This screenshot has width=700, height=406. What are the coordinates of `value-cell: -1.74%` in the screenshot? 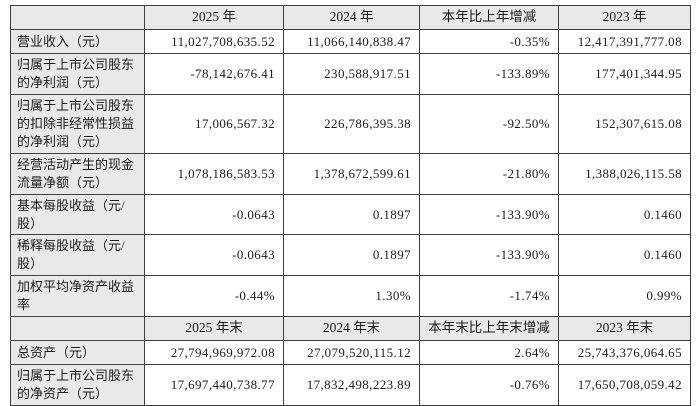 It's located at (489, 296).